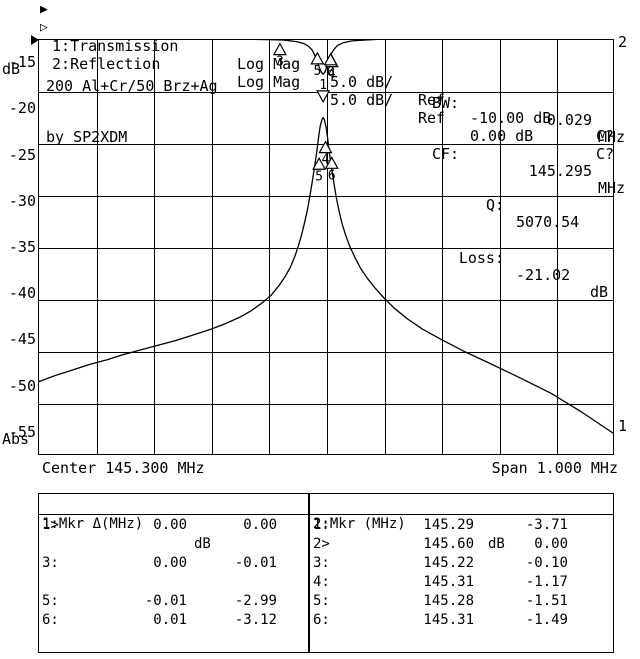 This screenshot has height=659, width=640. Describe the element at coordinates (50, 525) in the screenshot. I see `marker-row-id: 1>` at that location.